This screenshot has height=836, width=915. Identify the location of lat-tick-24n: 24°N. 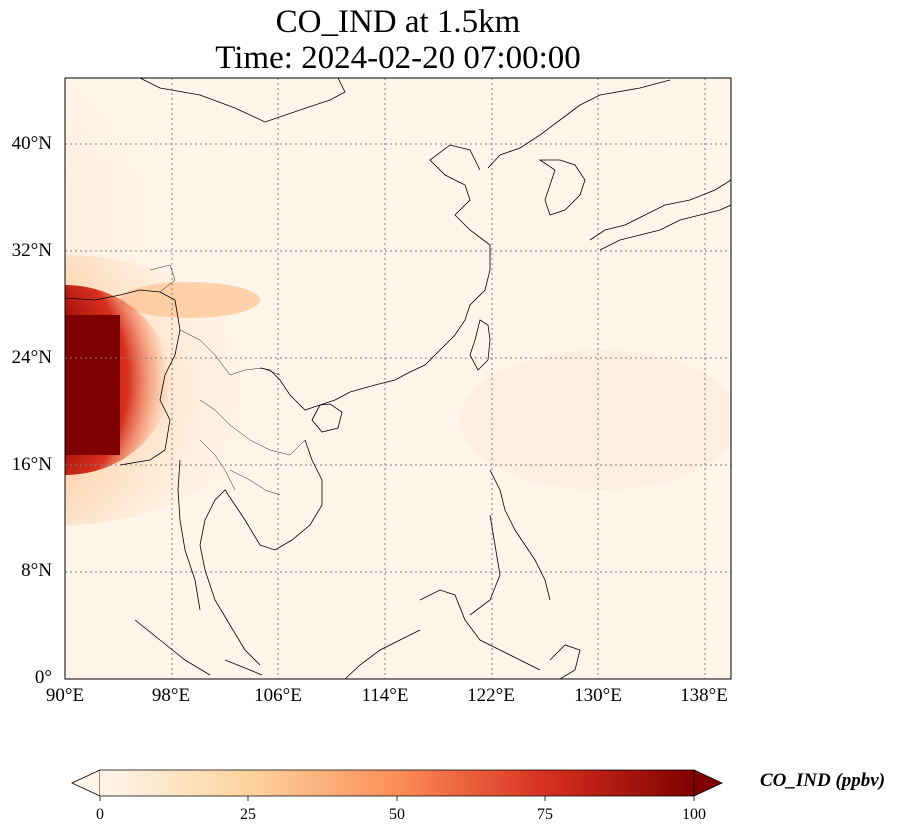
(31, 357).